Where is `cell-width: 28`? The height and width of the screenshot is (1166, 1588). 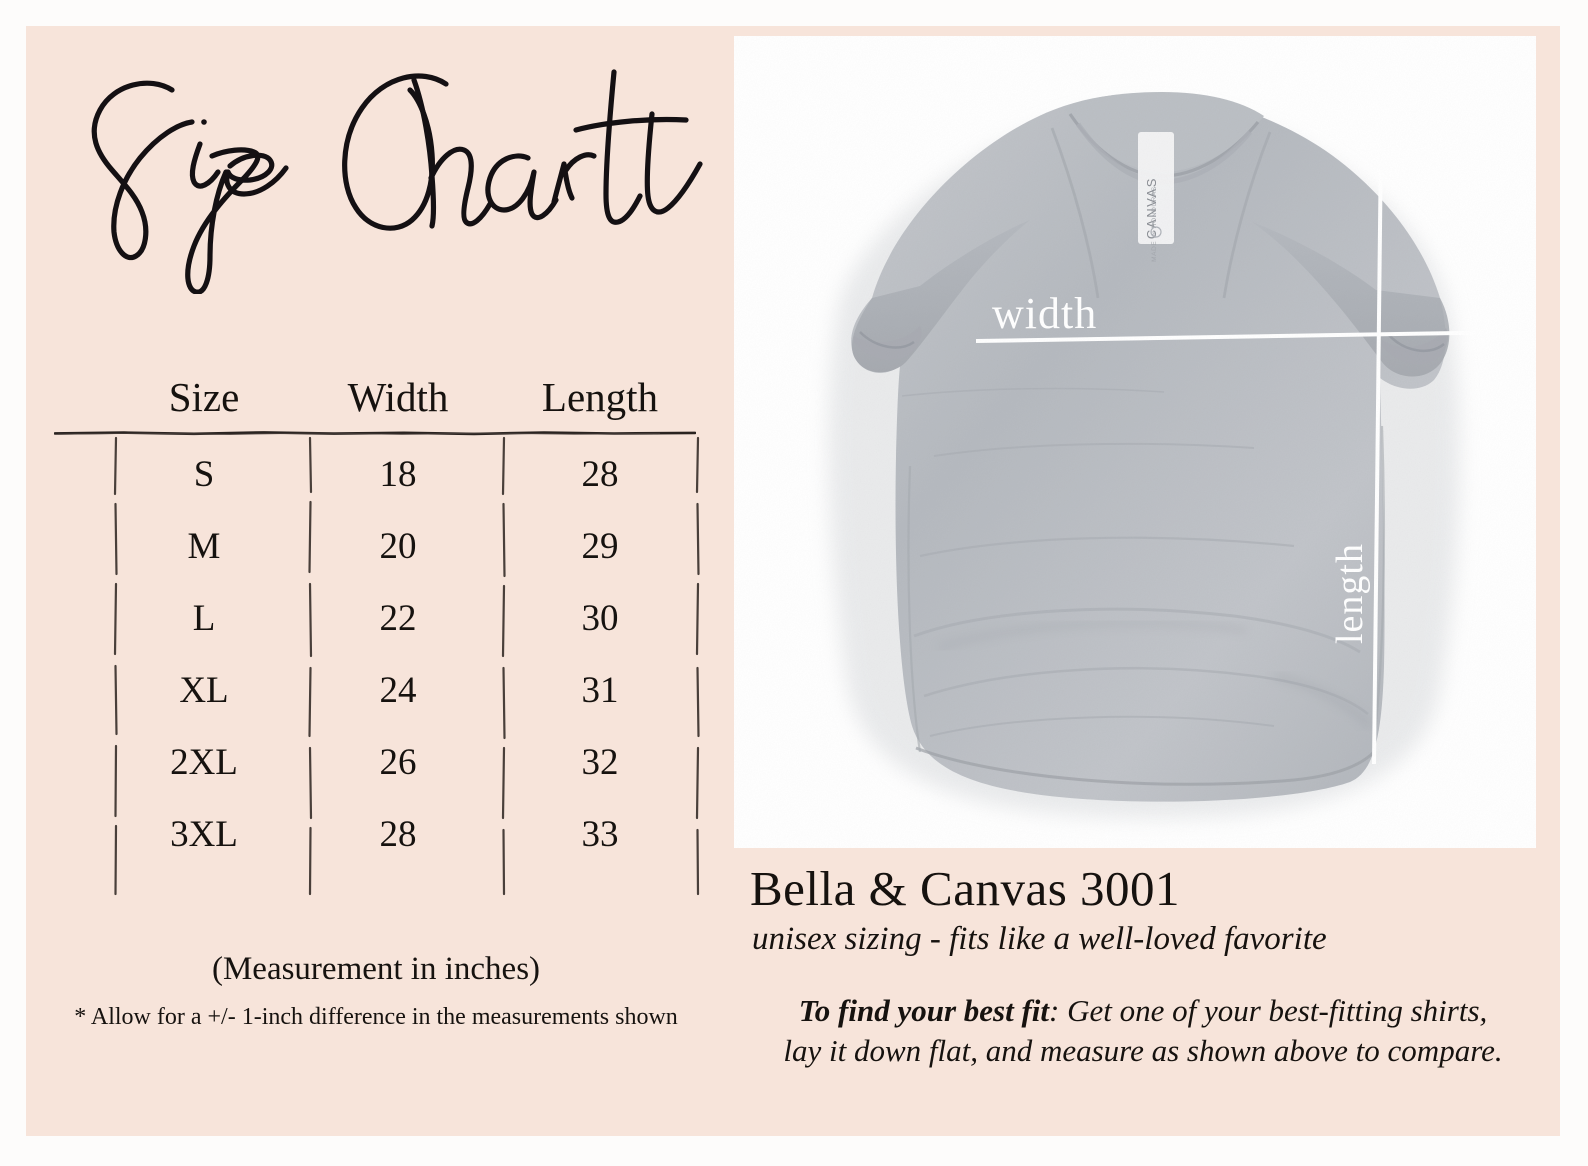 cell-width: 28 is located at coordinates (398, 834).